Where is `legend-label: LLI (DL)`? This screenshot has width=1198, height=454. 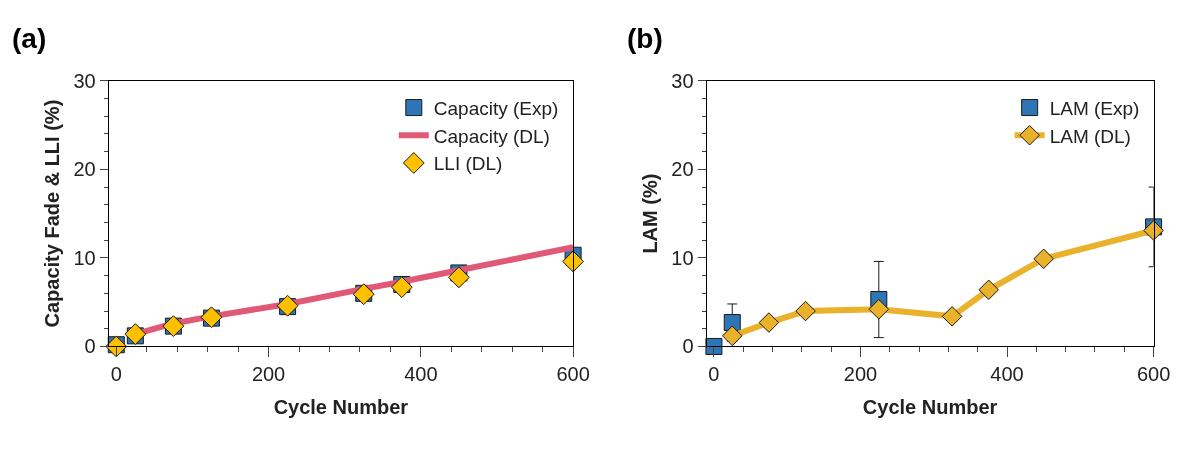
legend-label: LLI (DL) is located at coordinates (468, 164).